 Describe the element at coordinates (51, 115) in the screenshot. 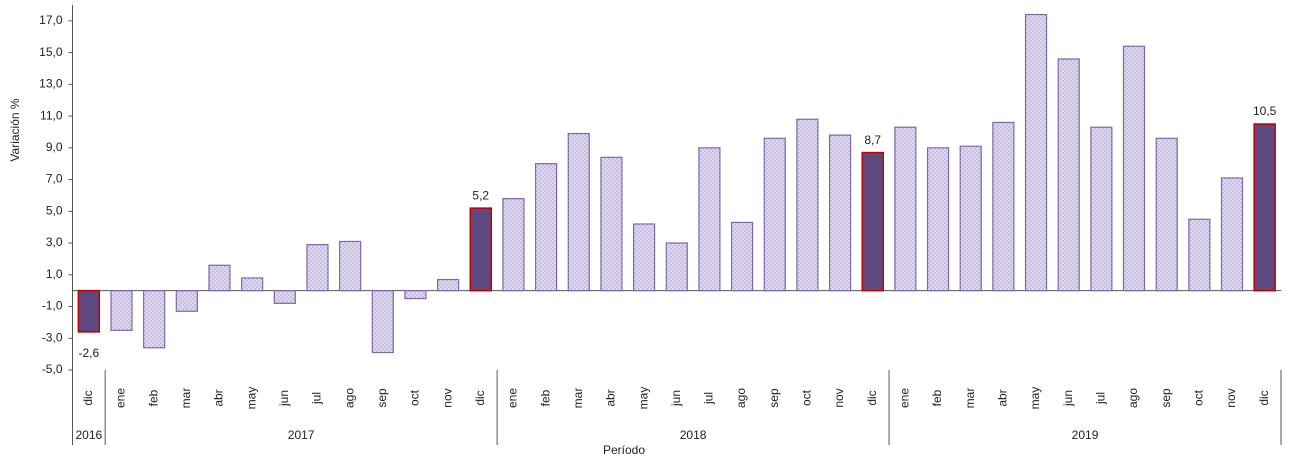

I see `y-tick-label: 11,0` at that location.